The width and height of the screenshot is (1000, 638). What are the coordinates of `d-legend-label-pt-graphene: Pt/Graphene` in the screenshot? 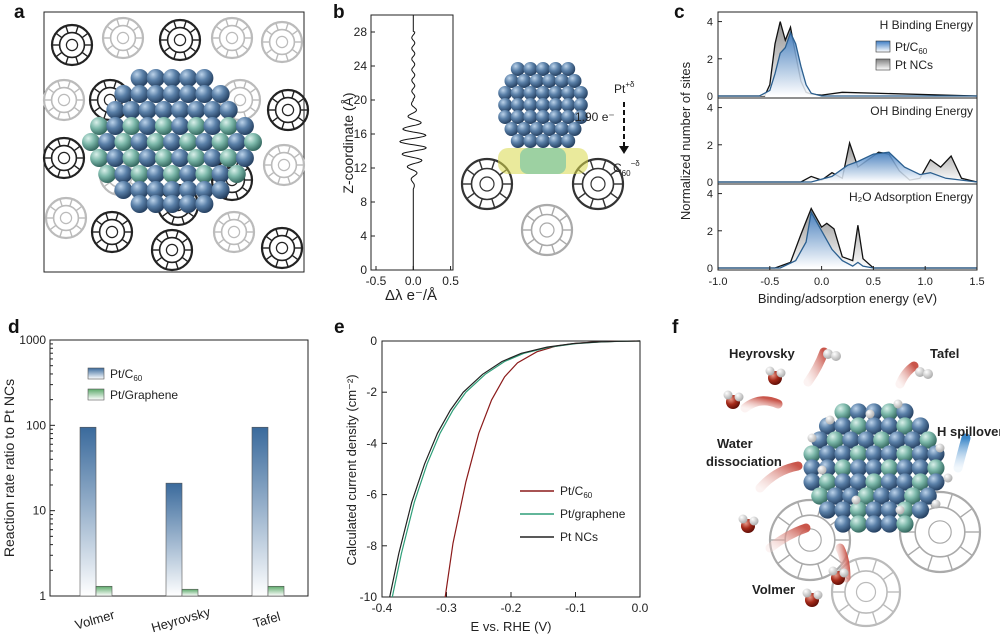 It's located at (144, 395).